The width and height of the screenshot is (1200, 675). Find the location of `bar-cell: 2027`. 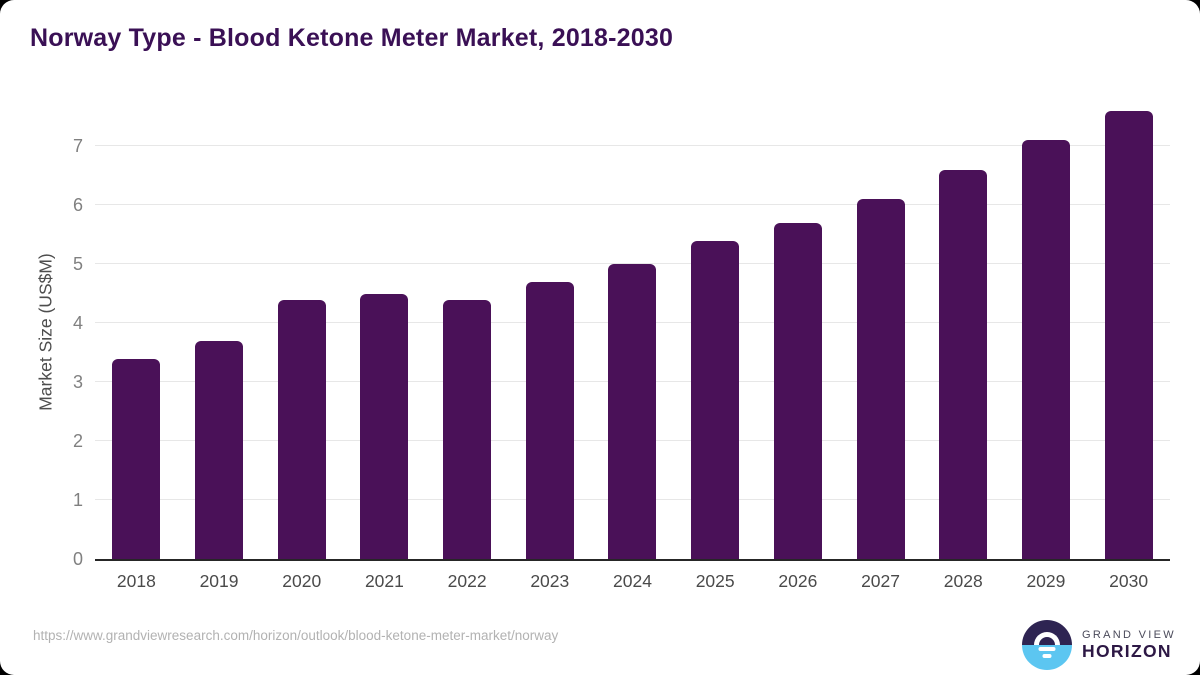

bar-cell: 2027 is located at coordinates (880, 345).